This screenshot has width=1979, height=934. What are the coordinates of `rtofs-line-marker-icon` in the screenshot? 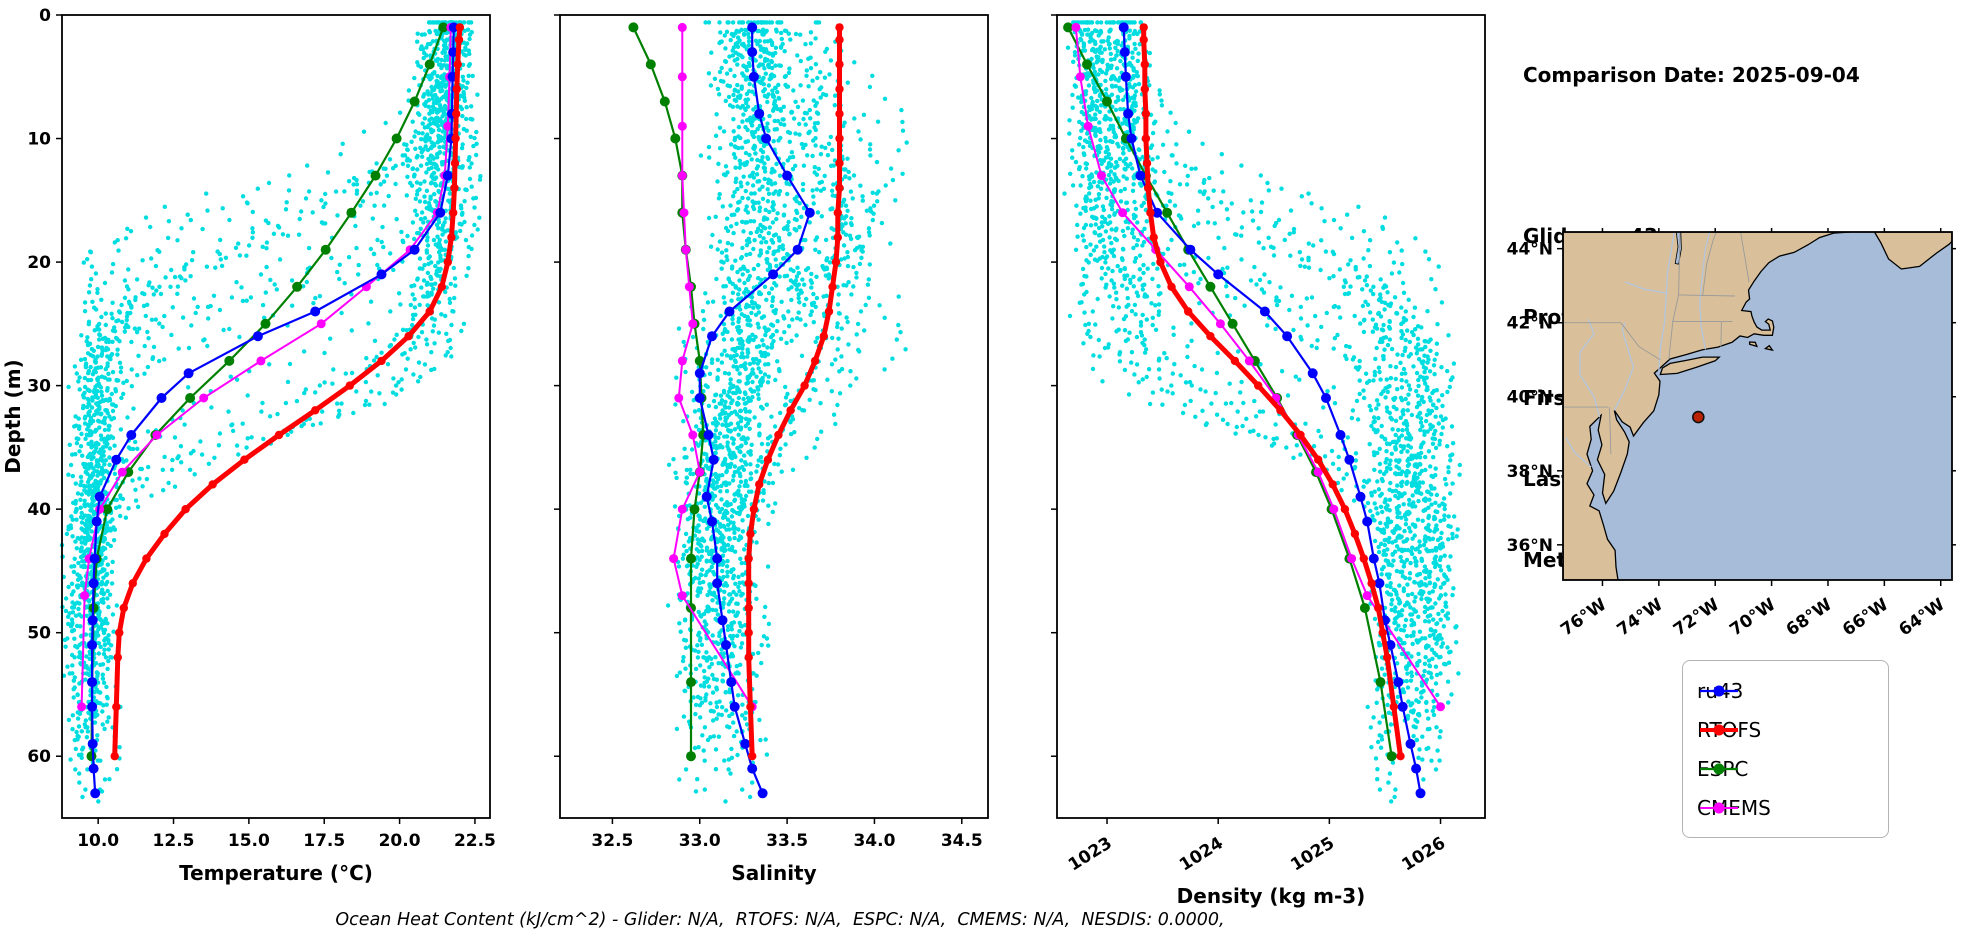 It's located at (1719, 729).